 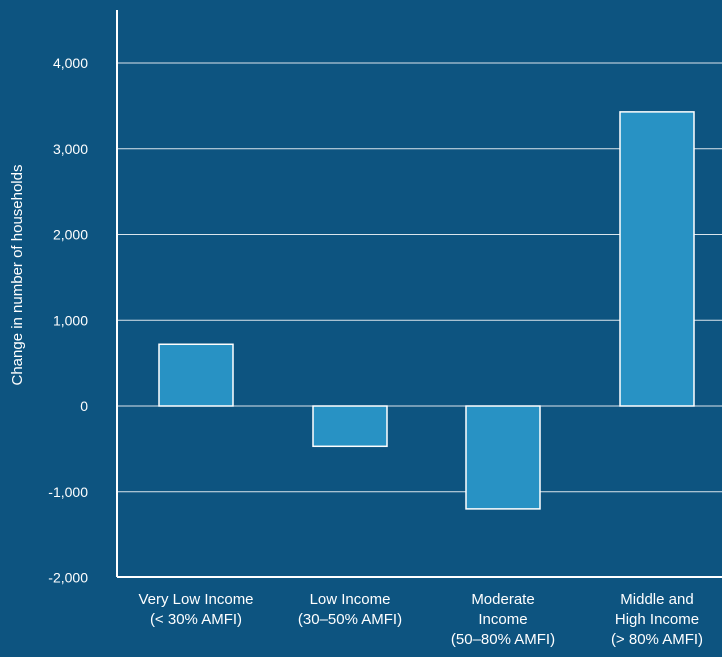 I want to click on y-tick-label-5: 3,000, so click(x=70, y=149).